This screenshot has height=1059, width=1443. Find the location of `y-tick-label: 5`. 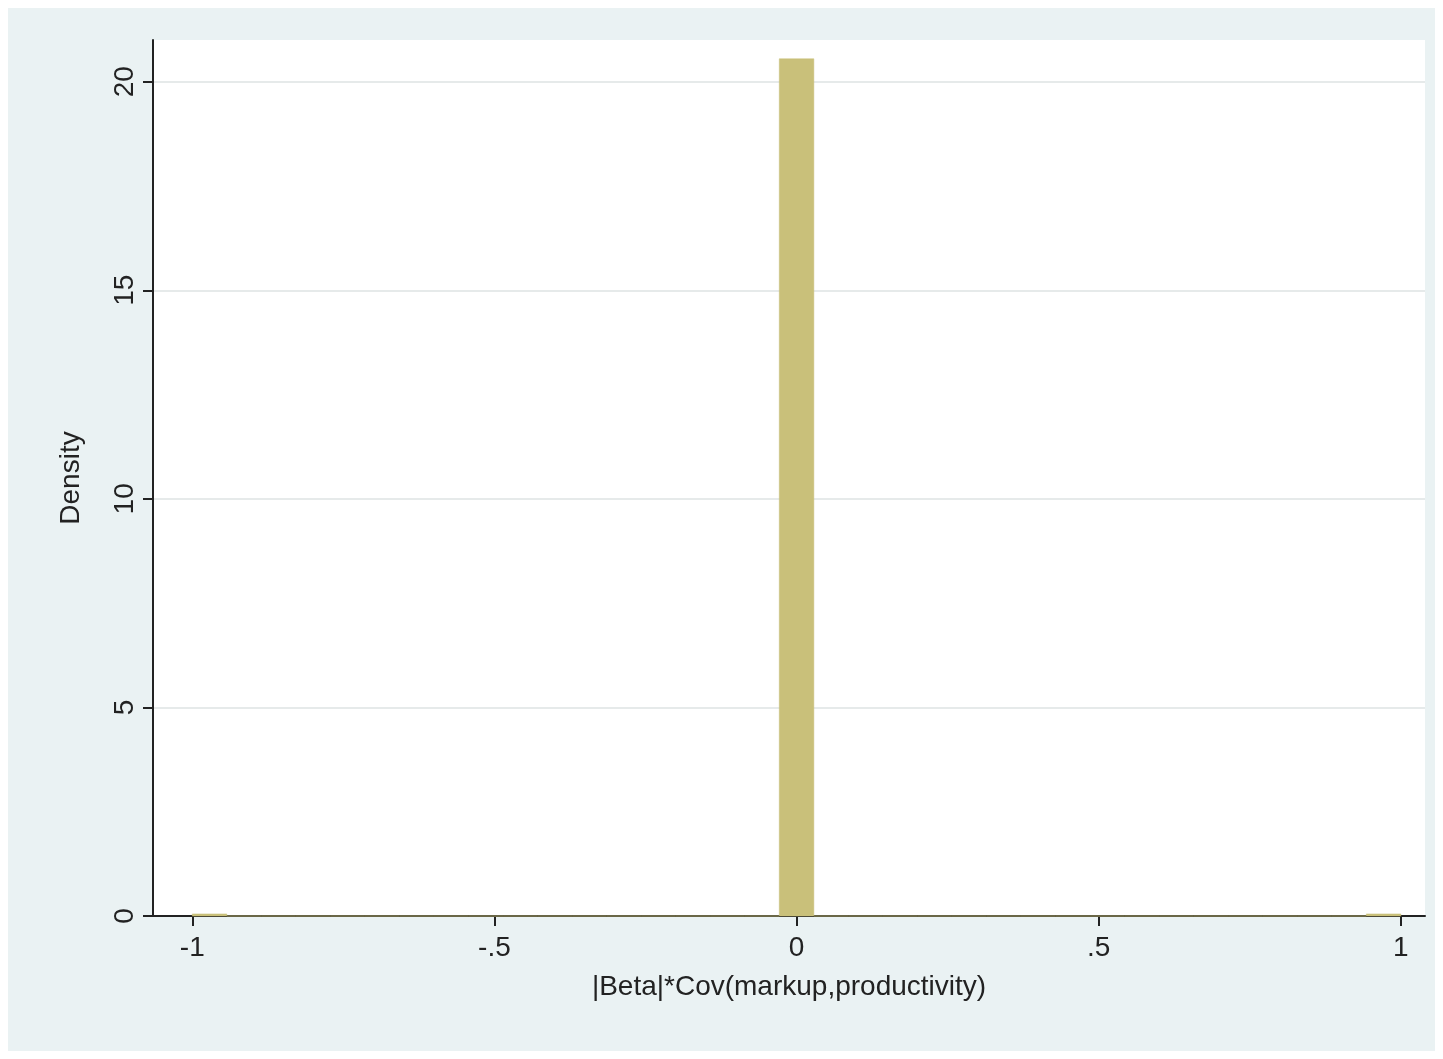

y-tick-label: 5 is located at coordinates (123, 707).